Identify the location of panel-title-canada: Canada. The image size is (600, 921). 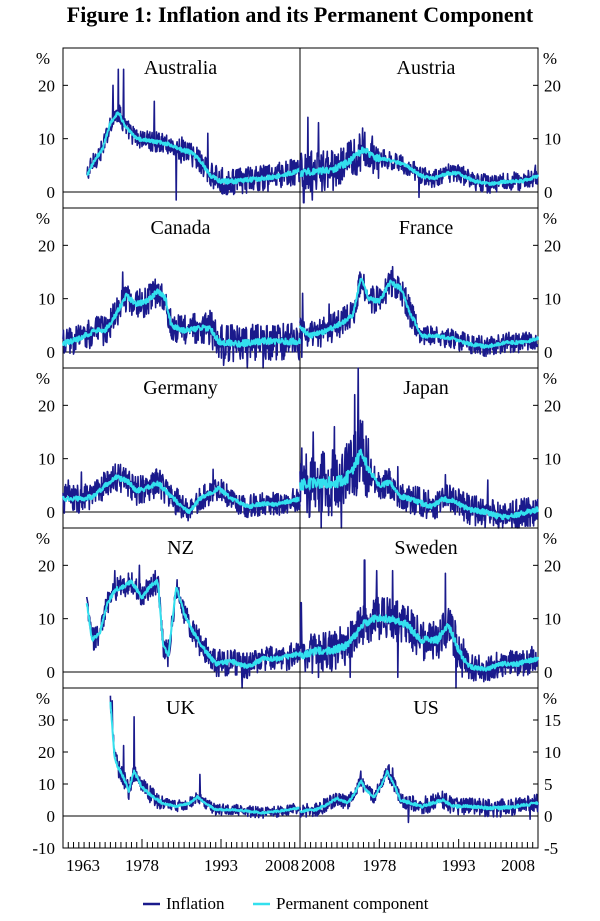
(181, 228).